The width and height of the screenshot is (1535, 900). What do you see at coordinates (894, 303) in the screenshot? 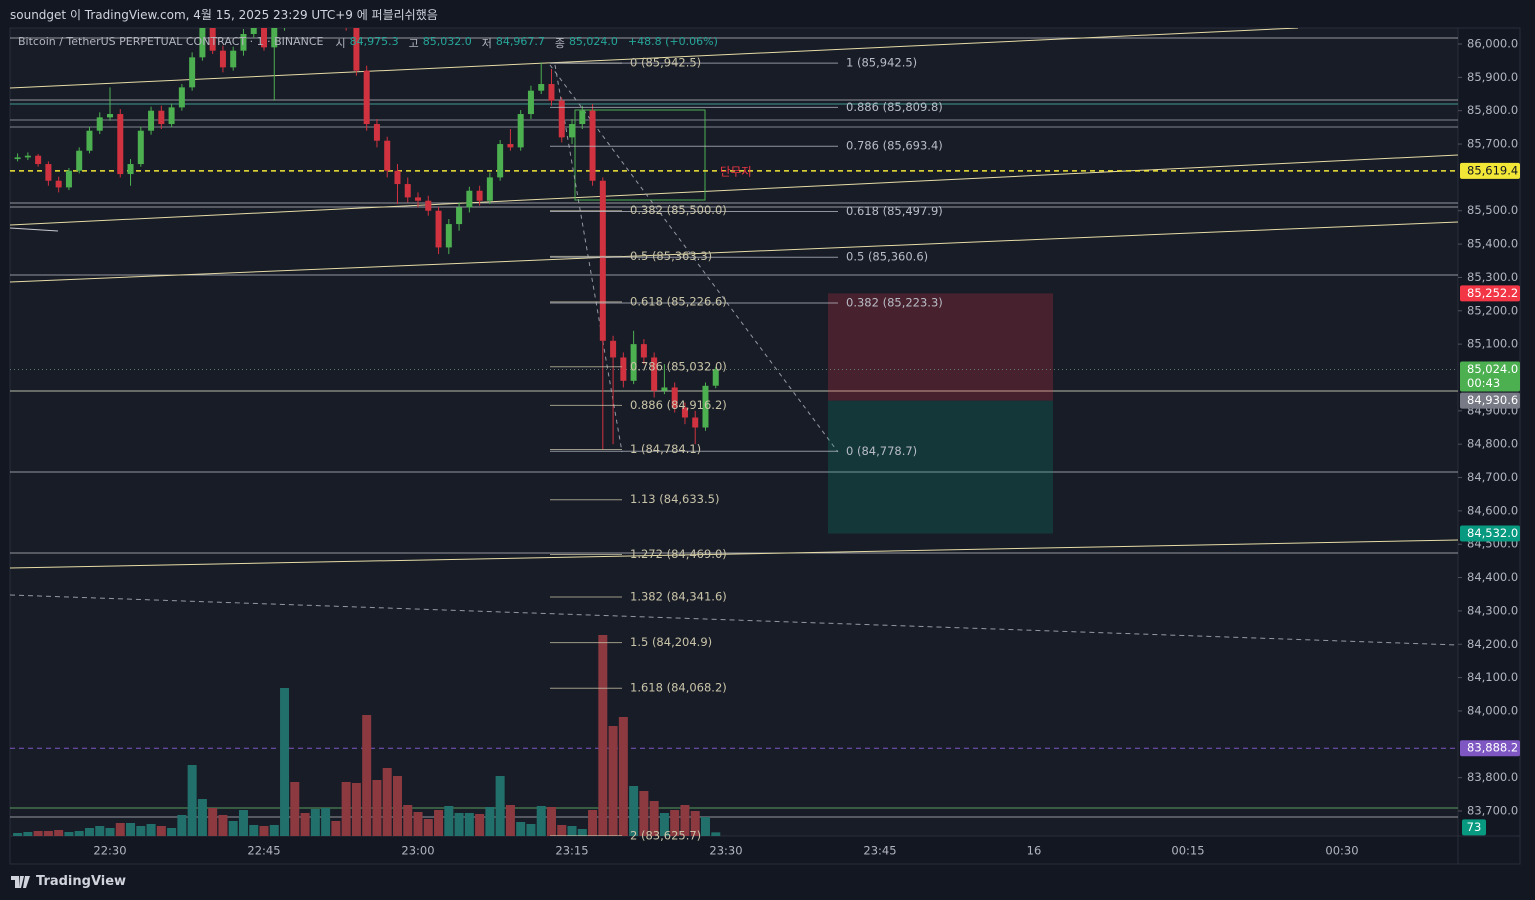
I see `fib-label: 0.382 (85,223.3)` at bounding box center [894, 303].